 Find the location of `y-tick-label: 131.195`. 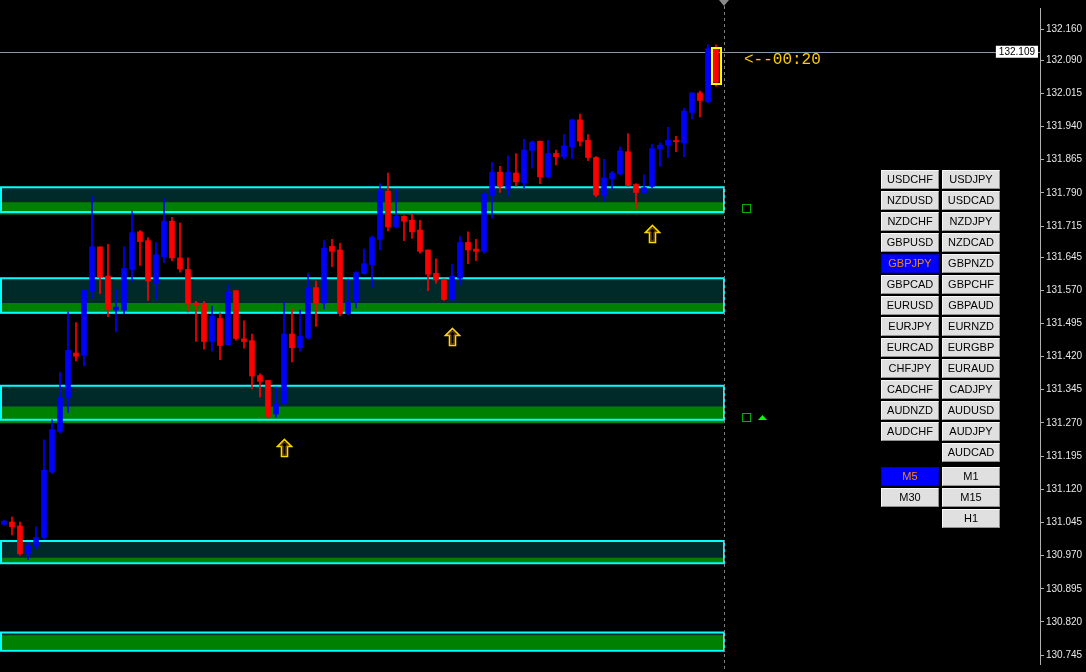

y-tick-label: 131.195 is located at coordinates (1064, 455).